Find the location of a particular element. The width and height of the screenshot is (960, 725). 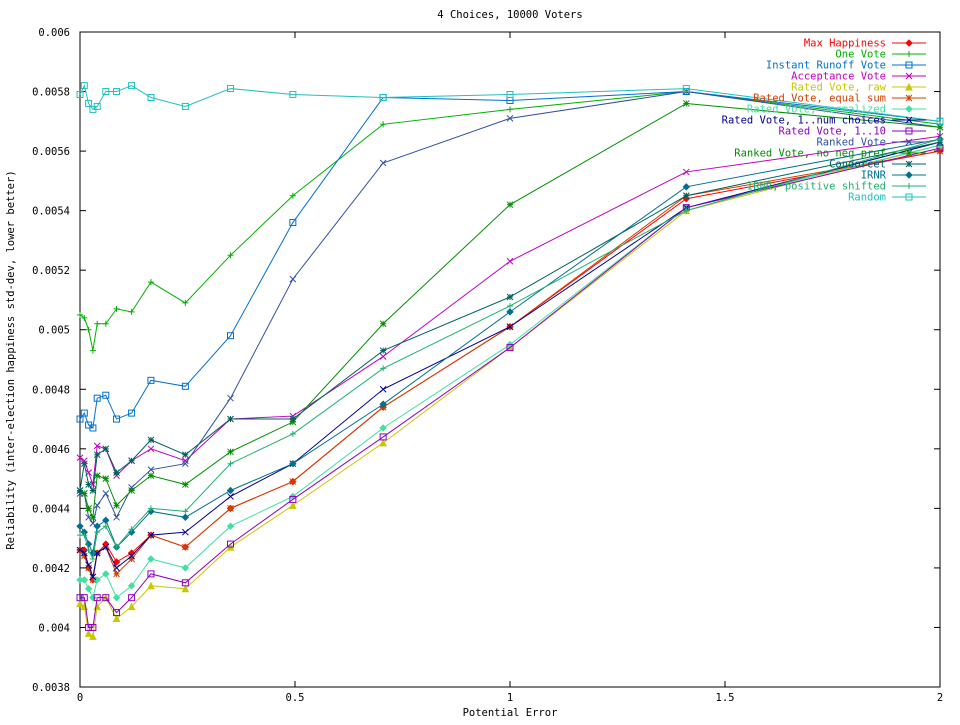

legend-label: Rated Vote, 1..10 is located at coordinates (832, 132).